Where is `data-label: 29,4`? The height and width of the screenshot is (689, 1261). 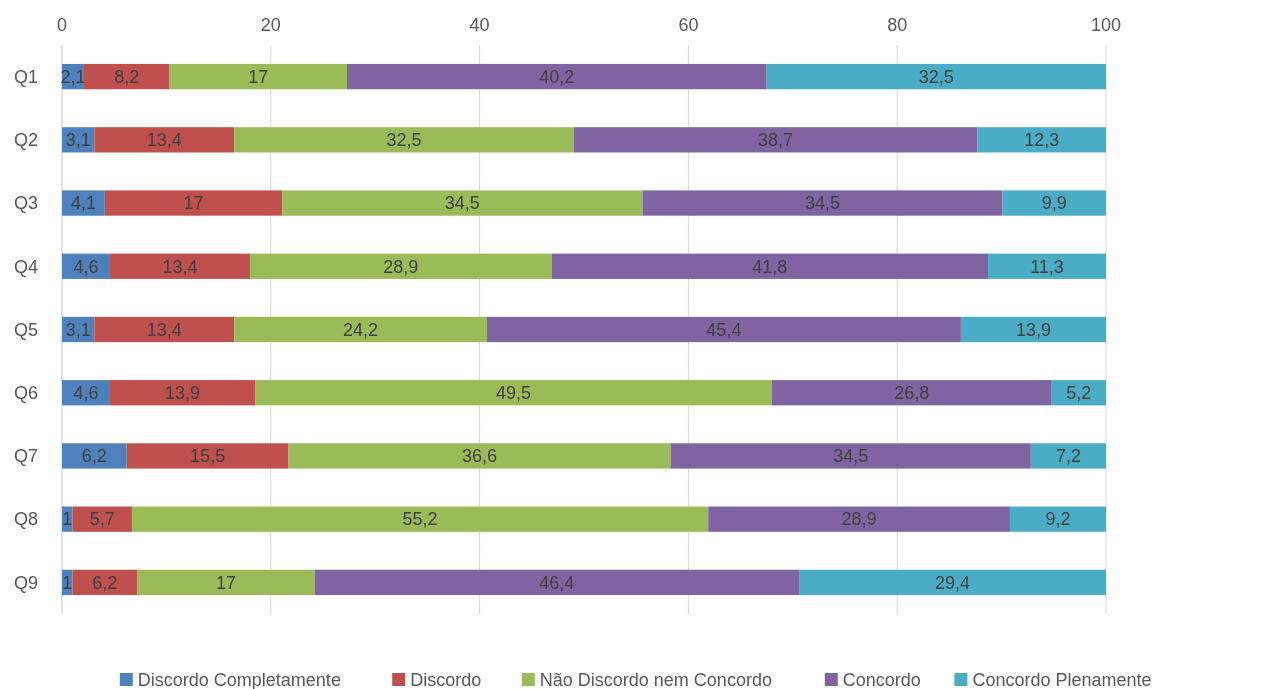 data-label: 29,4 is located at coordinates (953, 582).